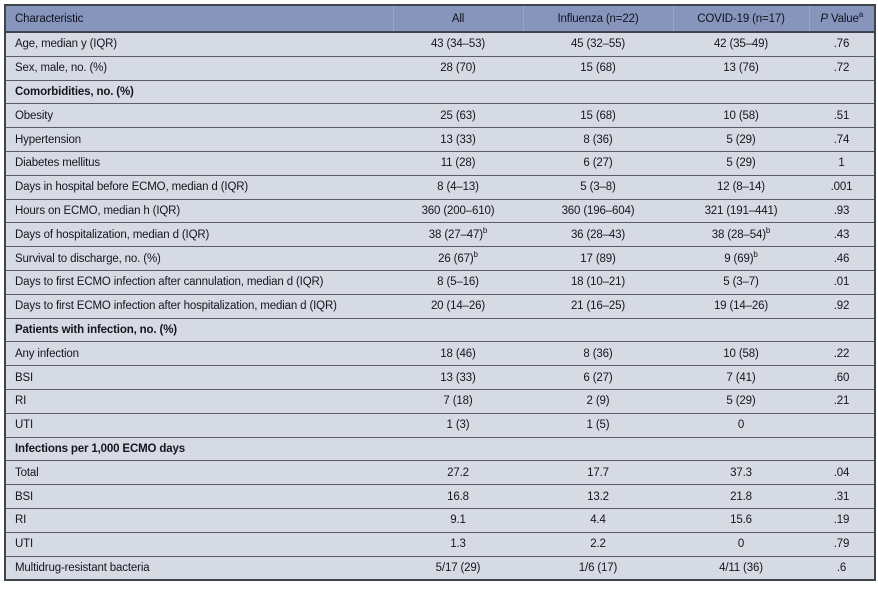 The width and height of the screenshot is (878, 589). What do you see at coordinates (842, 234) in the screenshot?
I see `row-value: .43` at bounding box center [842, 234].